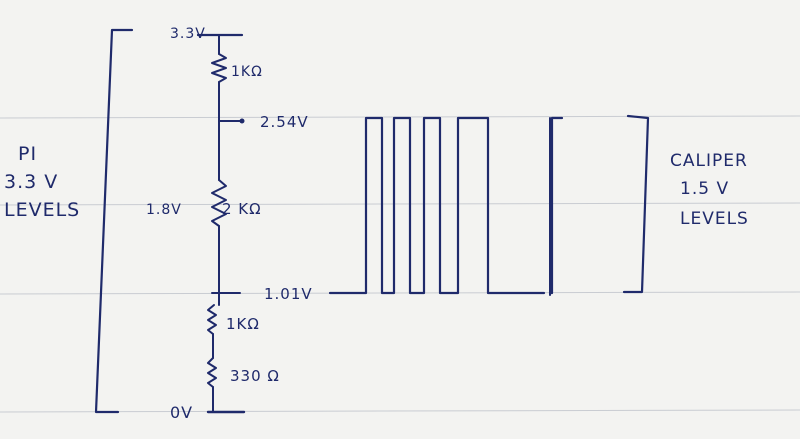 The height and width of the screenshot is (439, 800). I want to click on resistor-r4, so click(212, 372).